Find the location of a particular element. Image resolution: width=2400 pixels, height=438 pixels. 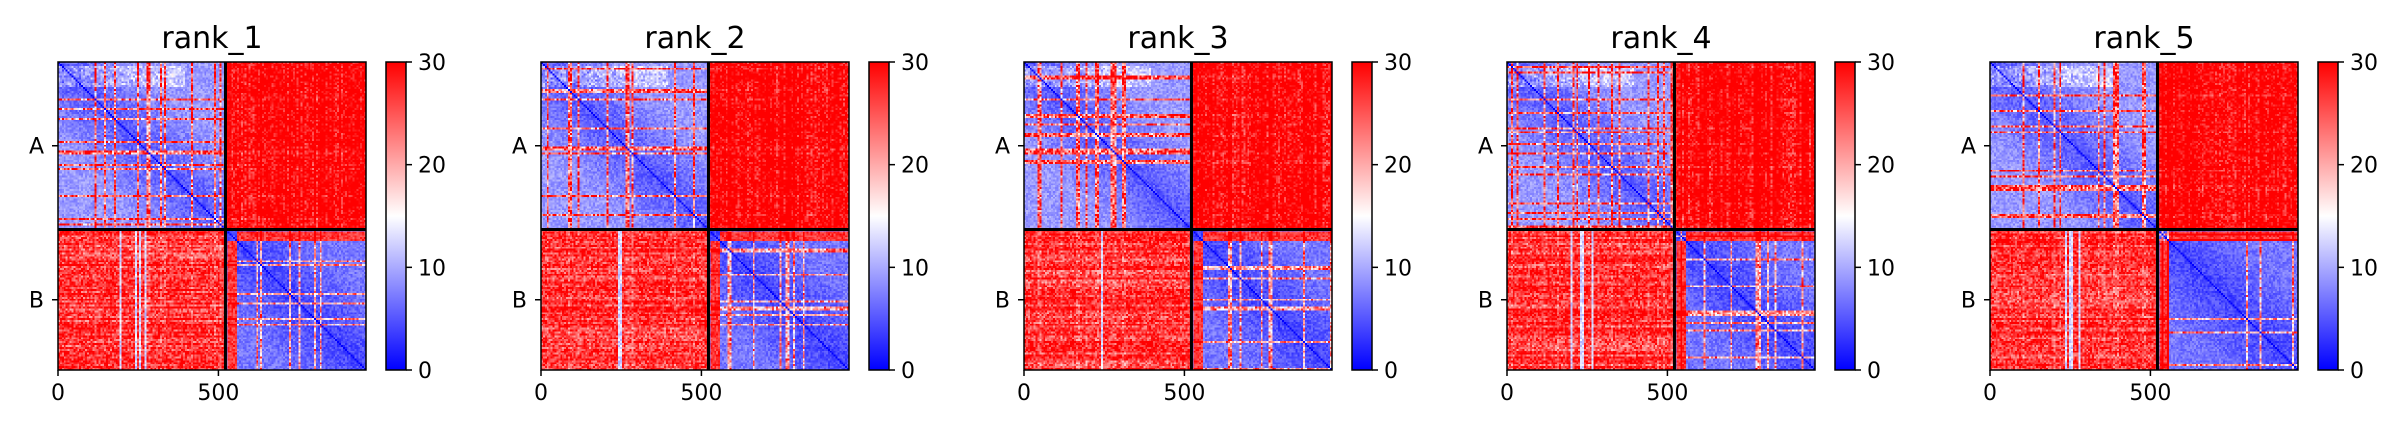

panel-title: rank_4 is located at coordinates (1660, 38).